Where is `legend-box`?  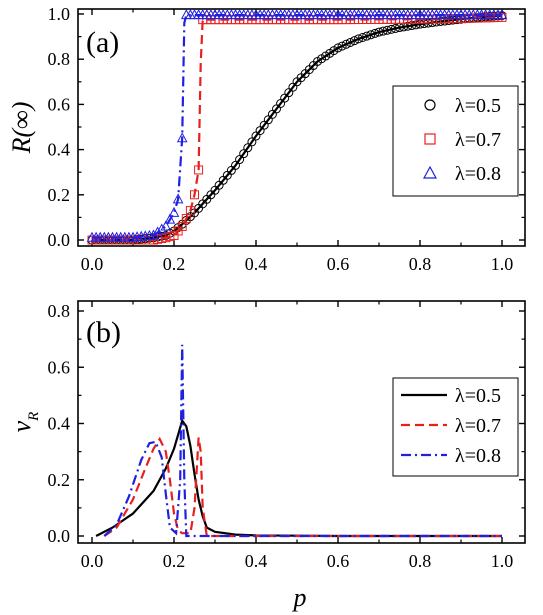 legend-box is located at coordinates (455, 141).